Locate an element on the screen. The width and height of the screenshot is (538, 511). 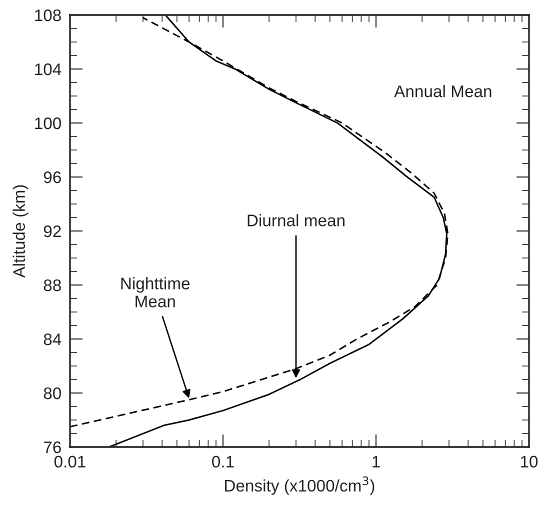
x-axis-title: Density (x1000/cm$^{3}$) is located at coordinates (299, 485).